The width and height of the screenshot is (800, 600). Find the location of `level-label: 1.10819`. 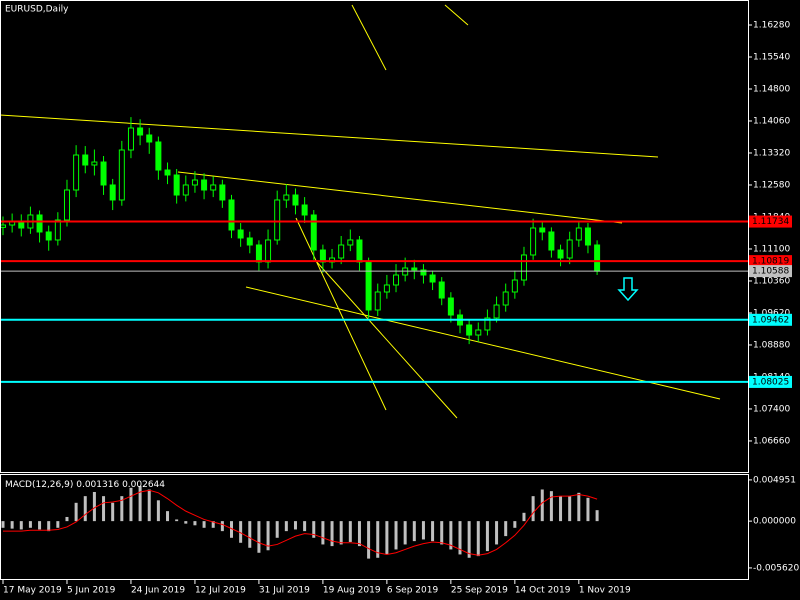

level-label: 1.10819 is located at coordinates (770, 262).